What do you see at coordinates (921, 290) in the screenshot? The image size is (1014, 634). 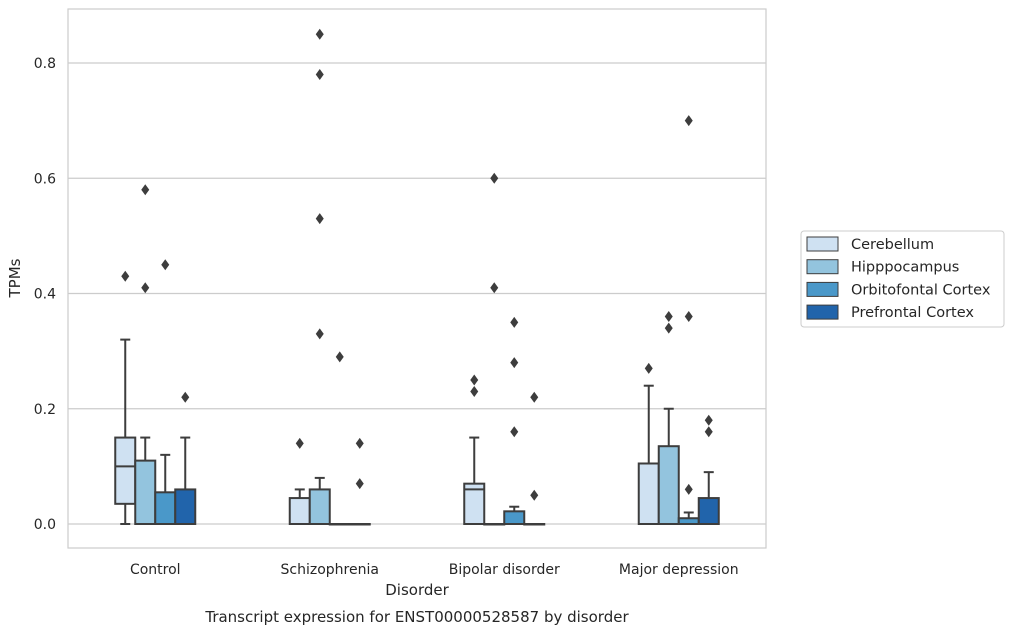 I see `legend-label: Orbitofontal Cortex` at bounding box center [921, 290].